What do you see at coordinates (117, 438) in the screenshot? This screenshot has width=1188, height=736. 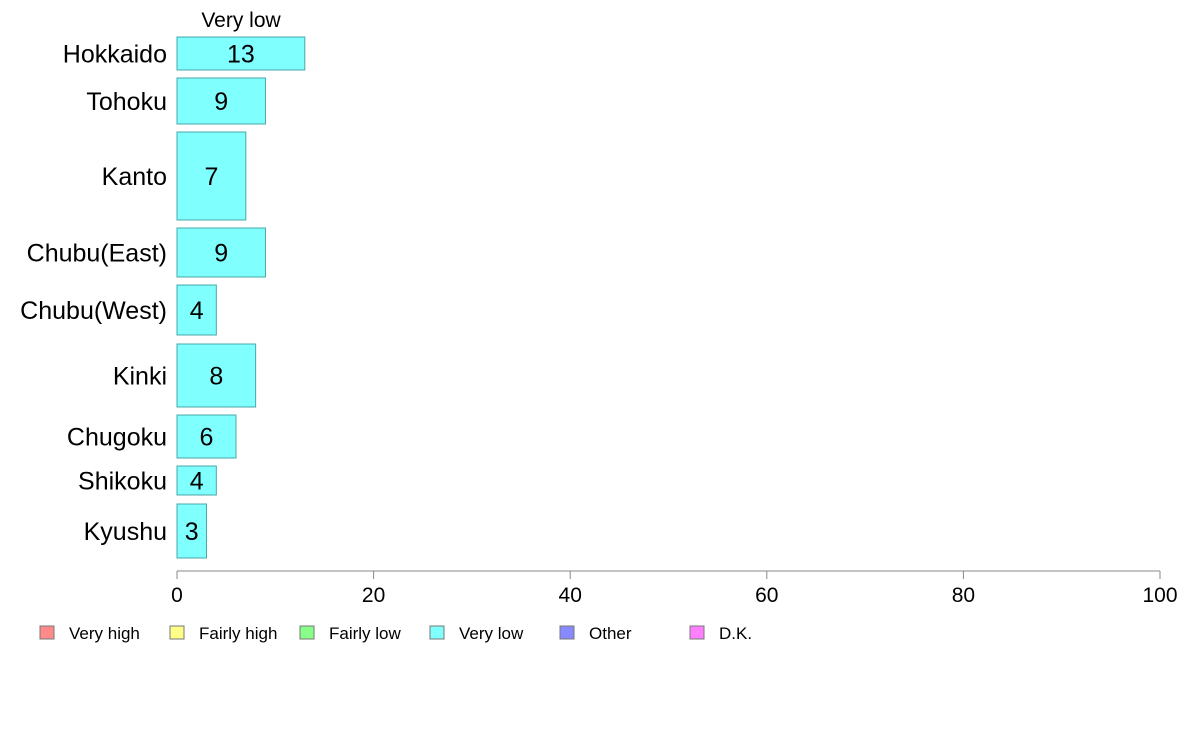 I see `category-label: Chugoku` at bounding box center [117, 438].